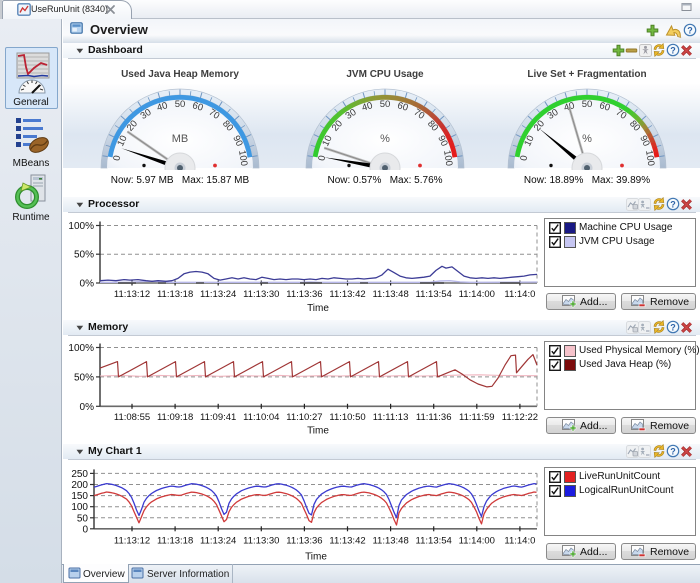 Image resolution: width=700 pixels, height=583 pixels. Describe the element at coordinates (391, 417) in the screenshot. I see `svg-text: 11:11:13` at that location.